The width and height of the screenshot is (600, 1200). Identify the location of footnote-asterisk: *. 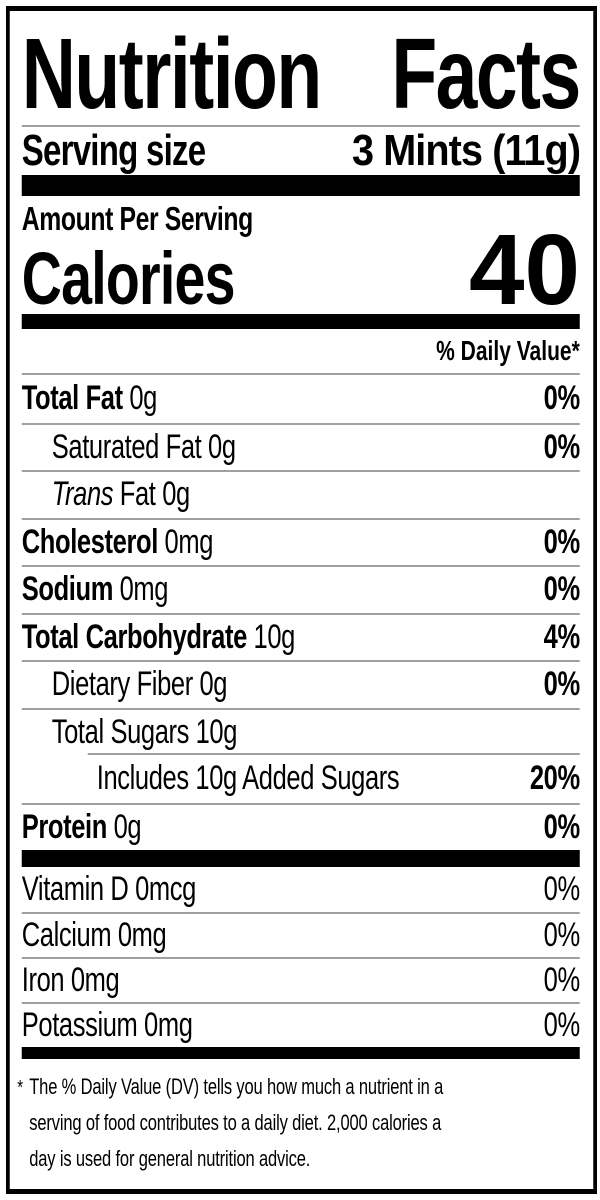
(20, 1088).